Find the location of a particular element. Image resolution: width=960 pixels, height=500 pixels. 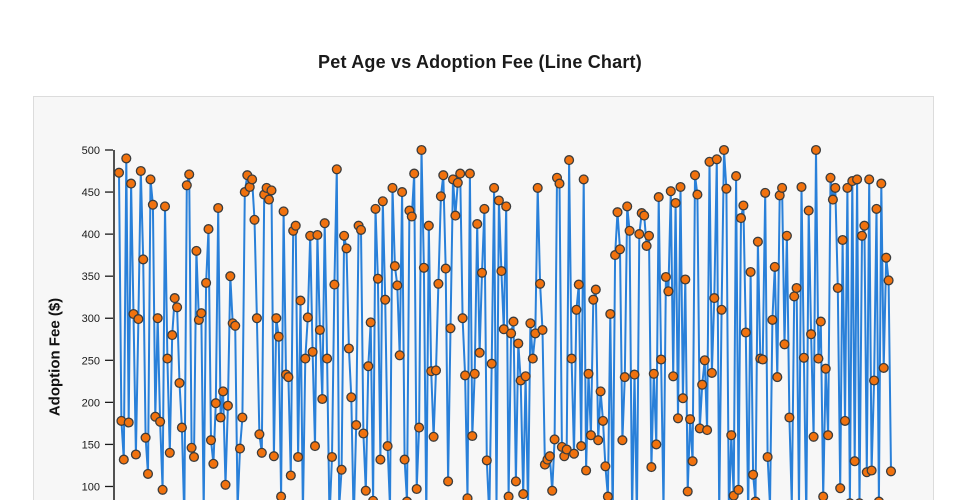

y-tick-label: 150 is located at coordinates (91, 445).